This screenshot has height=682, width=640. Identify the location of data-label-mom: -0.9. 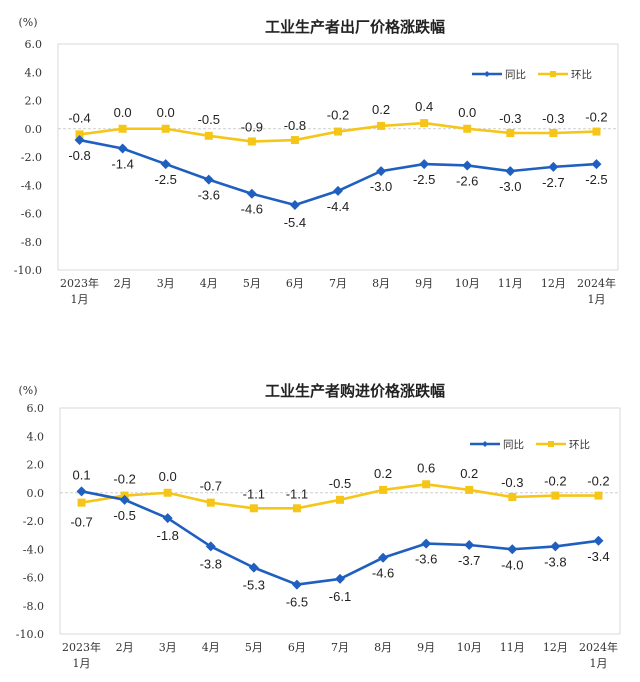
(252, 126).